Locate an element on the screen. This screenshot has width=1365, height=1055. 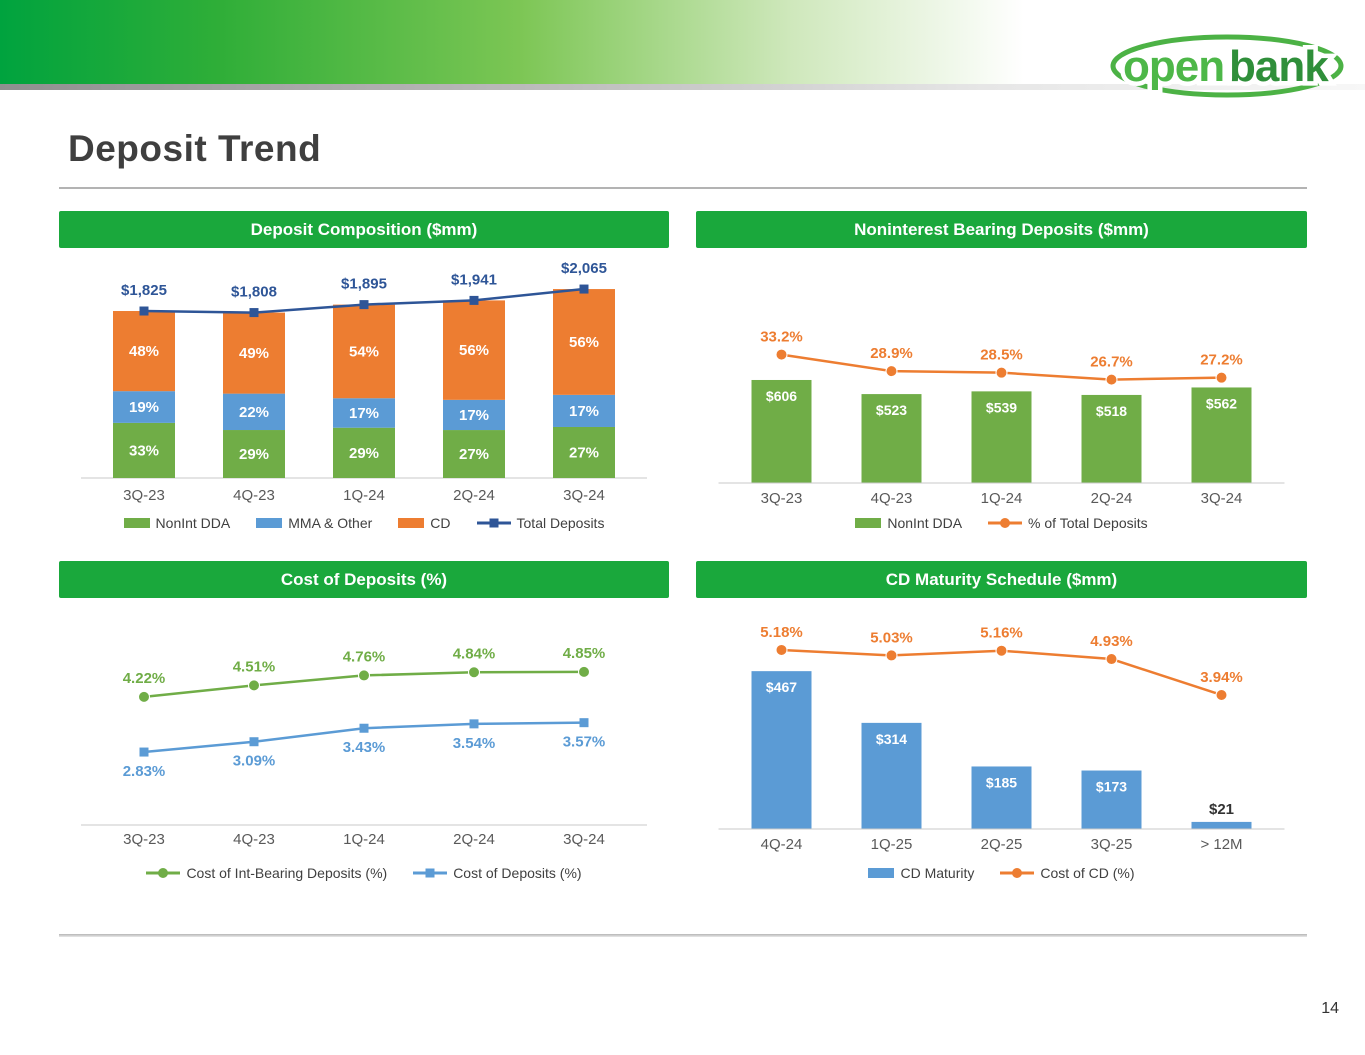
svg-text: $185 is located at coordinates (1001, 782).